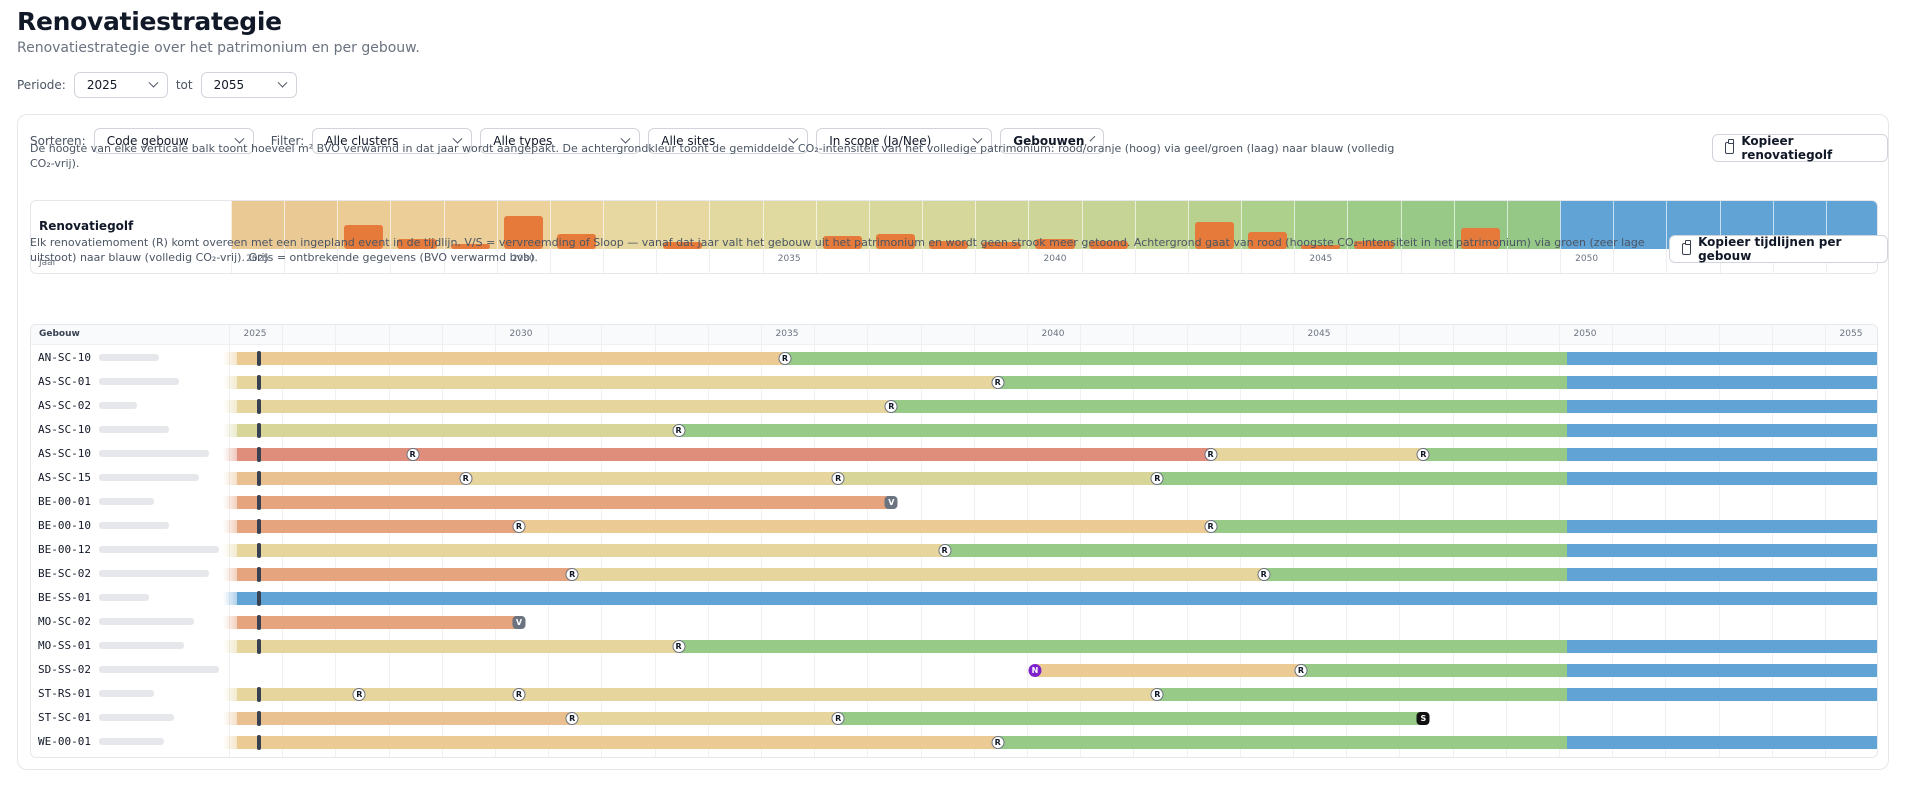  What do you see at coordinates (954, 693) in the screenshot?
I see `timeline-row: ST-RS-01 R R R` at bounding box center [954, 693].